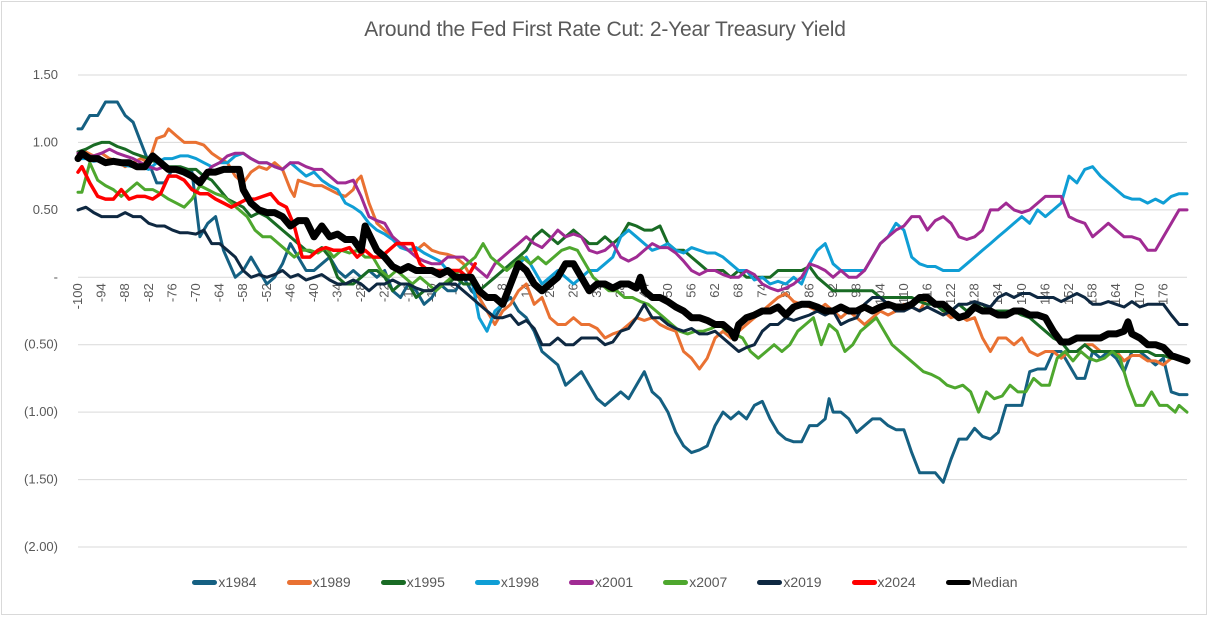 This screenshot has height=618, width=1210. I want to click on y-tick-label: (1.50), so click(41, 479).